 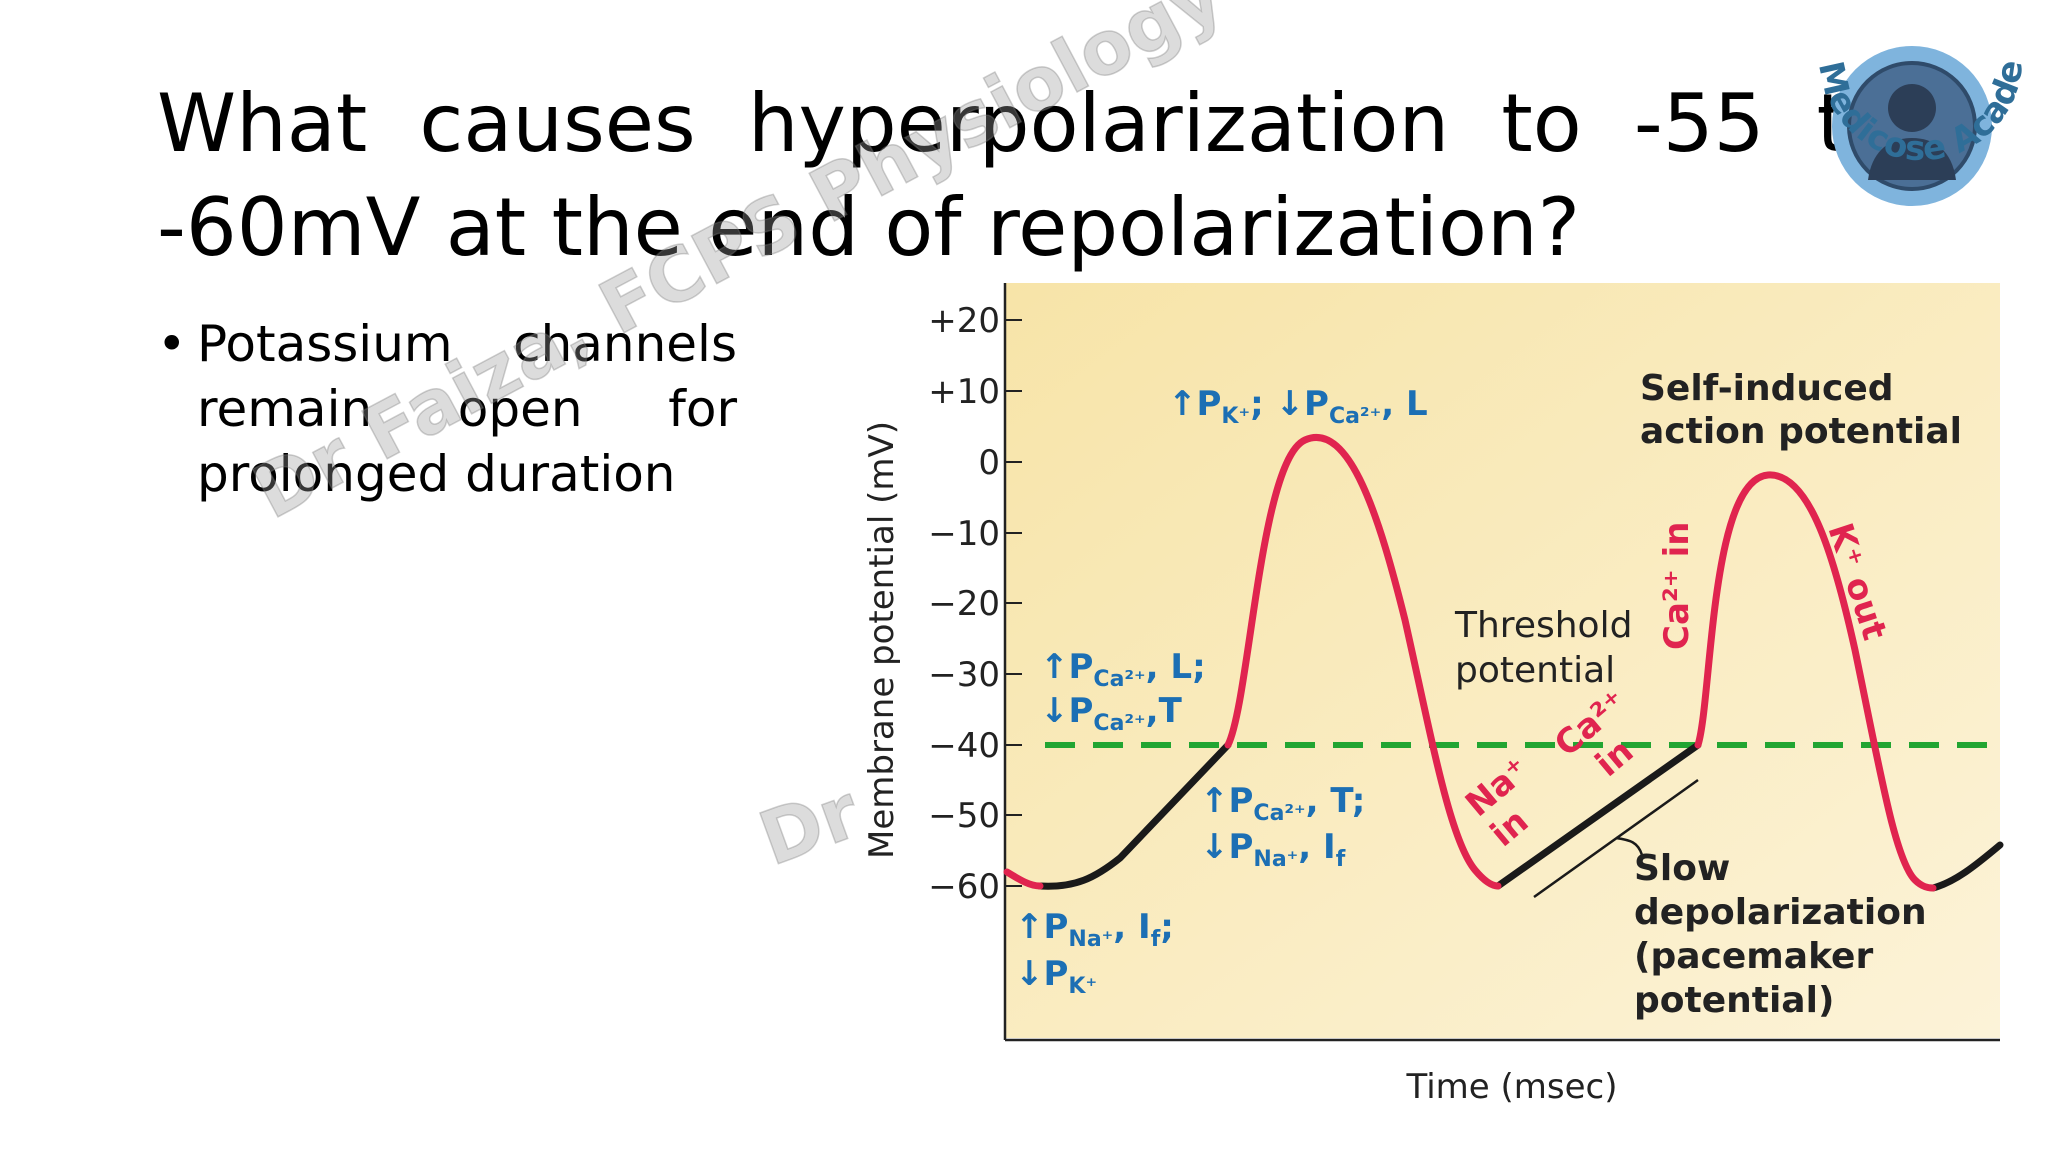 I want to click on y-tick-label: +10, so click(x=964, y=392).